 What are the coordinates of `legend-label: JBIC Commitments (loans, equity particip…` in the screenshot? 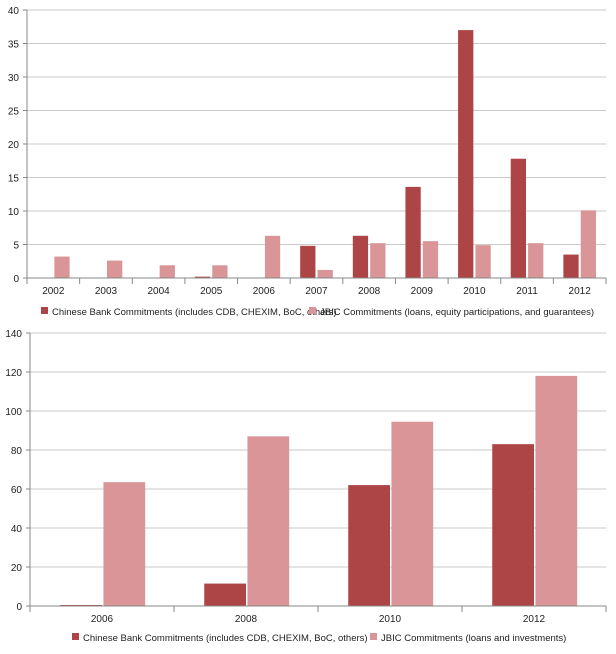 It's located at (457, 312).